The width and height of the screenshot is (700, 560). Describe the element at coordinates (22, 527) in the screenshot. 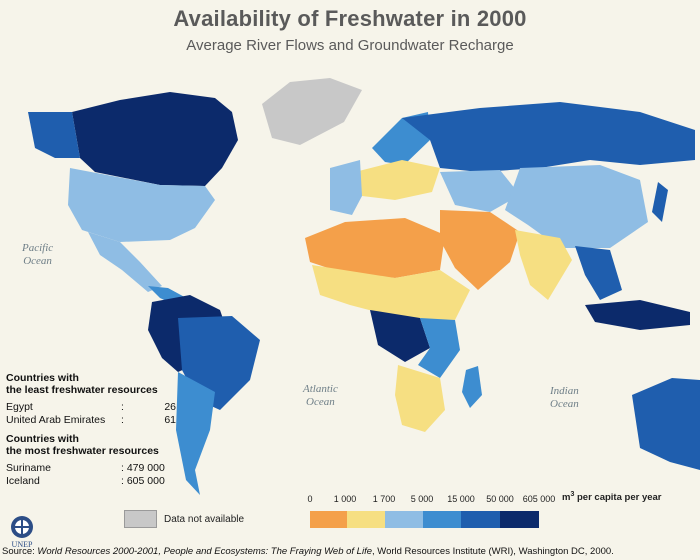

I see `globe-icon` at that location.